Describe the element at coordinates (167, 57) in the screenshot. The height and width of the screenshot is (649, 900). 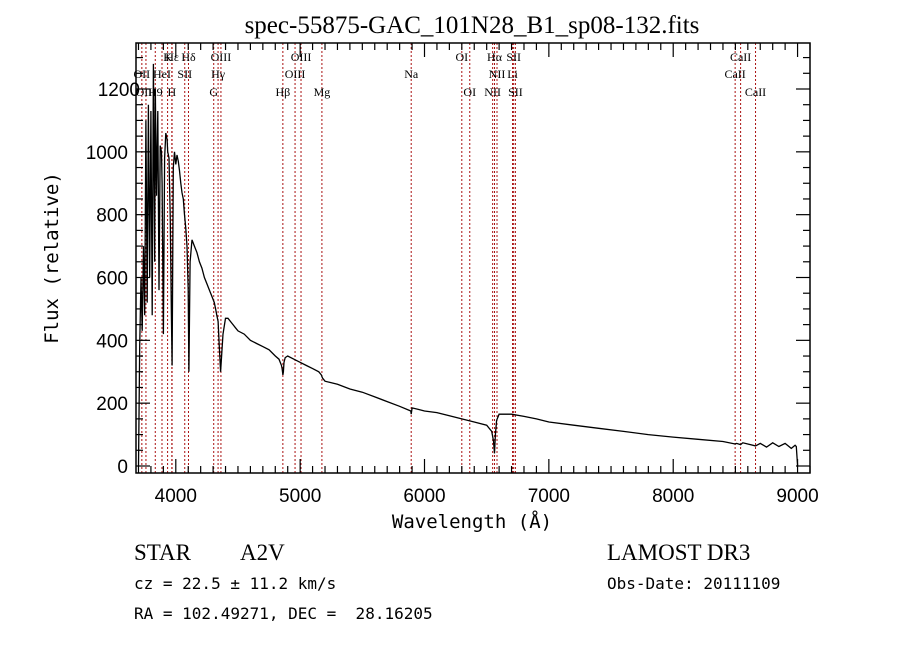
I see `marker-label: K` at that location.